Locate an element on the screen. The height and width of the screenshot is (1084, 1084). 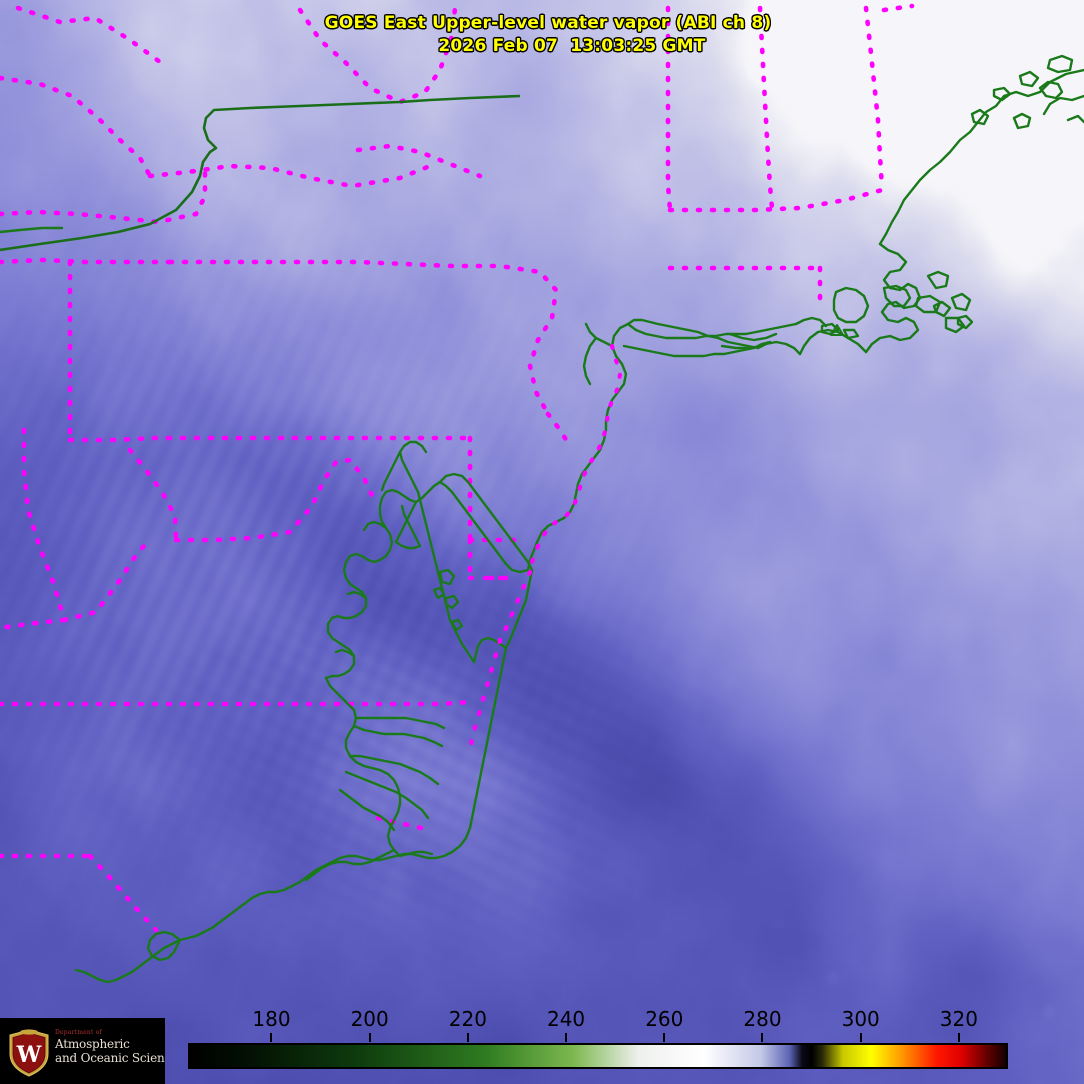
svg-text: W is located at coordinates (29, 1055).